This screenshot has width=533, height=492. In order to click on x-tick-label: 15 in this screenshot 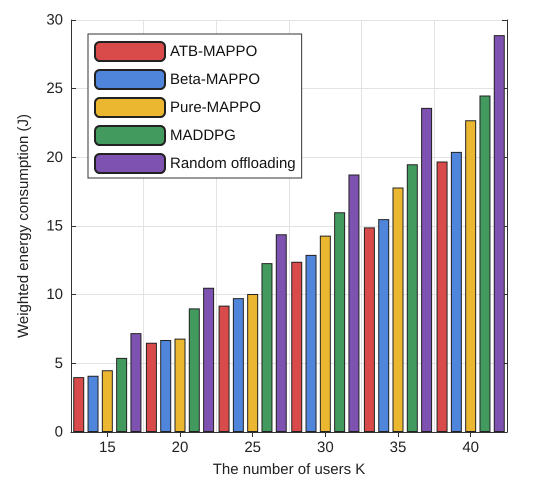, I will do `click(107, 447)`.